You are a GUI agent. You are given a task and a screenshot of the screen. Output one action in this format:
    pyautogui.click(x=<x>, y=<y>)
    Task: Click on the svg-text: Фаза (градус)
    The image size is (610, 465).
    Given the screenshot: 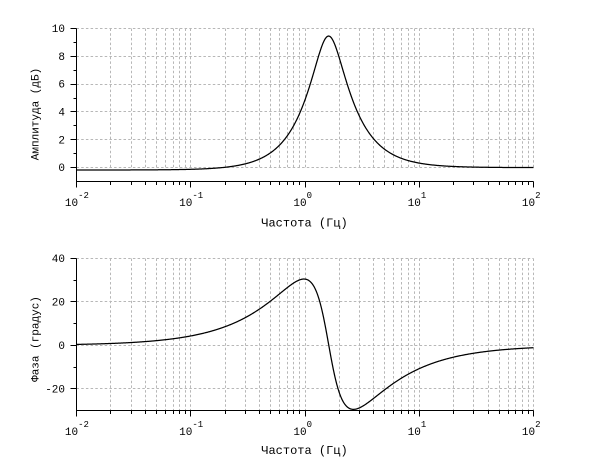 What is the action you would take?
    pyautogui.click(x=37, y=339)
    